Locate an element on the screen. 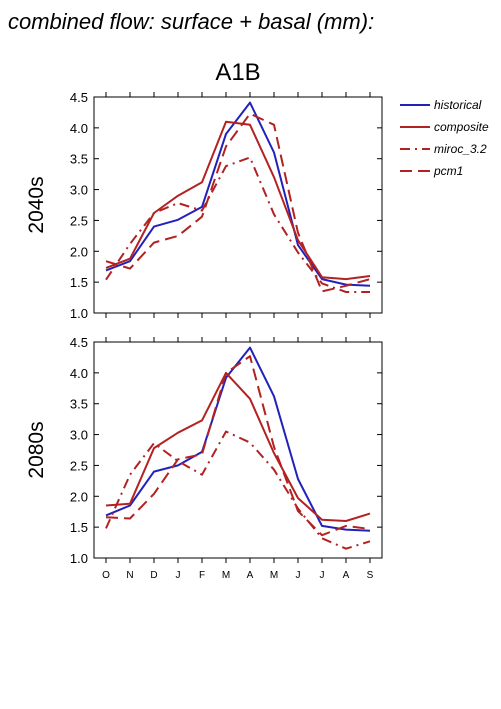  legend-label-historical: historical is located at coordinates (458, 105).